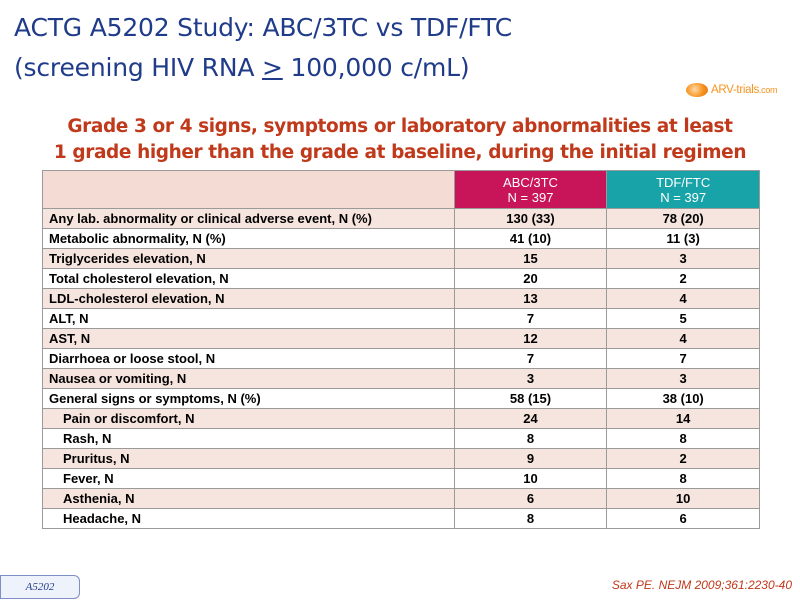 This screenshot has height=600, width=800. I want to click on abc-value: 15, so click(530, 258).